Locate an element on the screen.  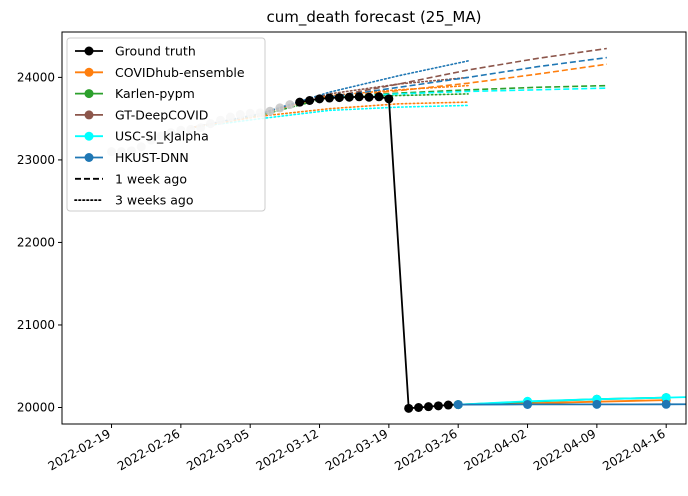
legend-marker-covidhub-ensemble is located at coordinates (89, 72).